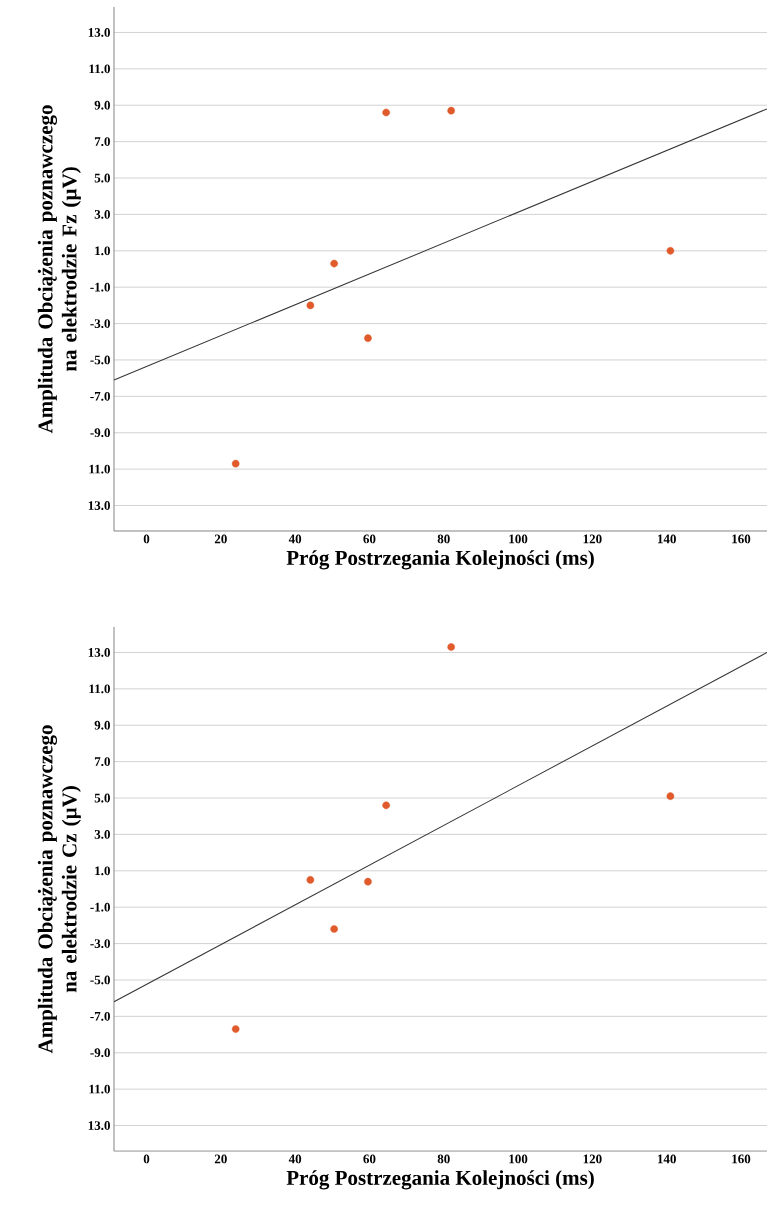  Describe the element at coordinates (59, 889) in the screenshot. I see `y-axis-title: Amplituda Obciążenia poznawczego na elektrodzie Cz (µV)` at that location.